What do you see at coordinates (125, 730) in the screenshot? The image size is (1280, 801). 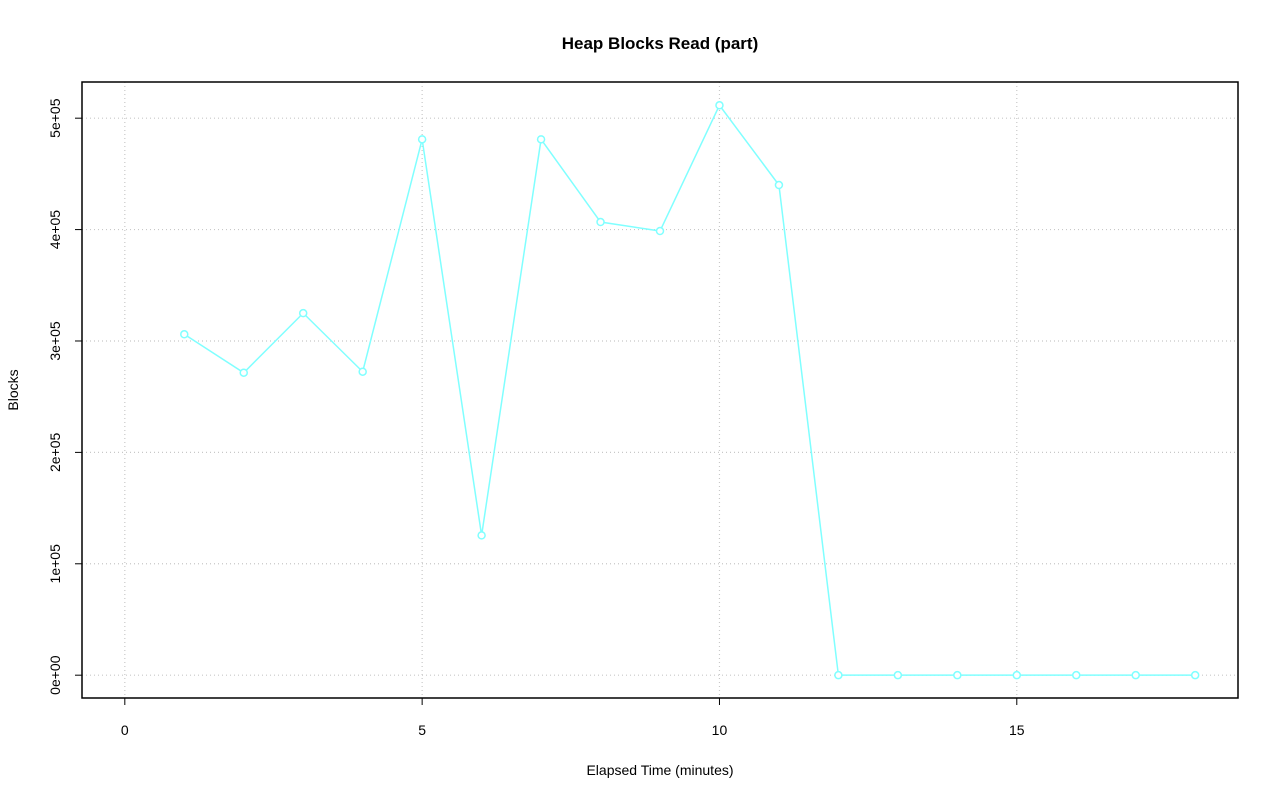 I see `x-tick-label: 0` at bounding box center [125, 730].